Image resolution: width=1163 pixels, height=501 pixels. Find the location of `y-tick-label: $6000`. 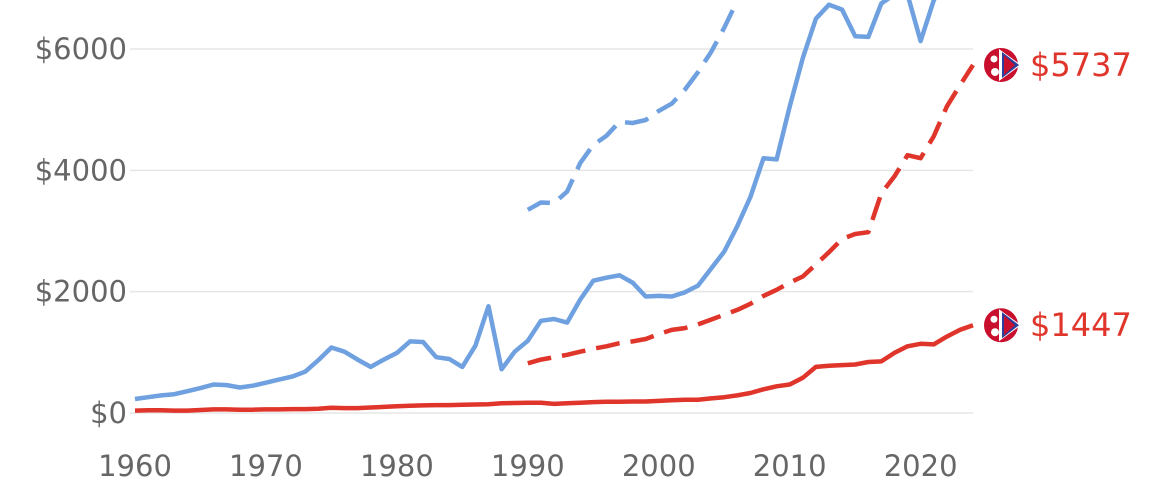

y-tick-label: $6000 is located at coordinates (81, 49).